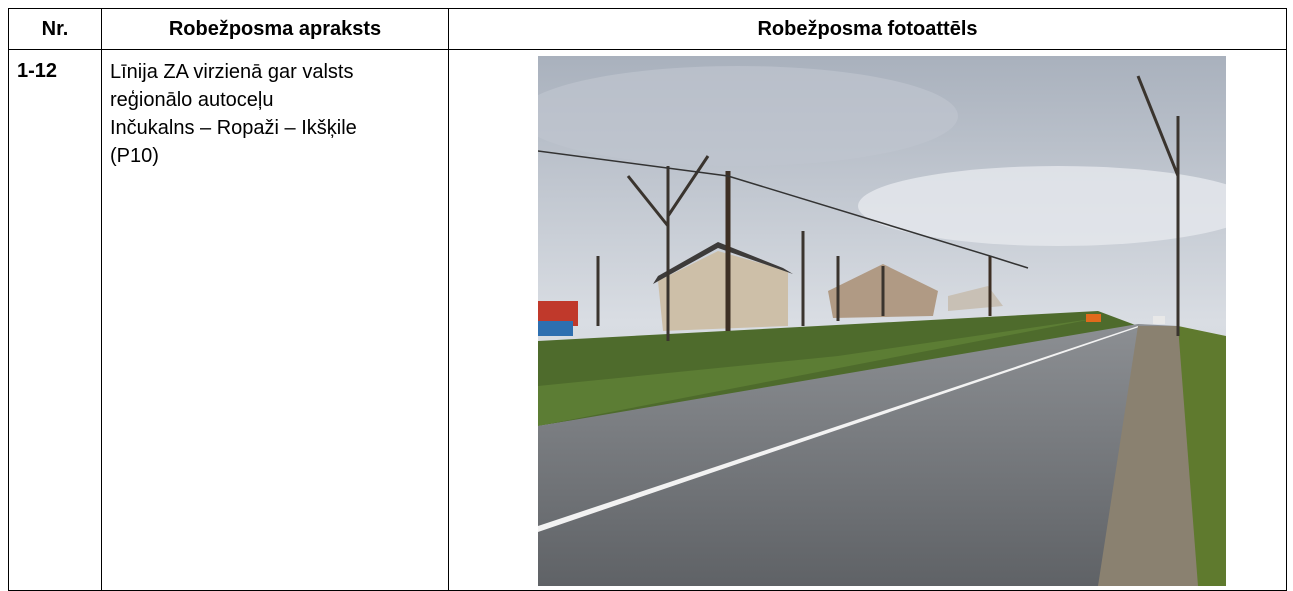 The image size is (1293, 591). Describe the element at coordinates (55, 320) in the screenshot. I see `nr-cell: 1-12` at that location.